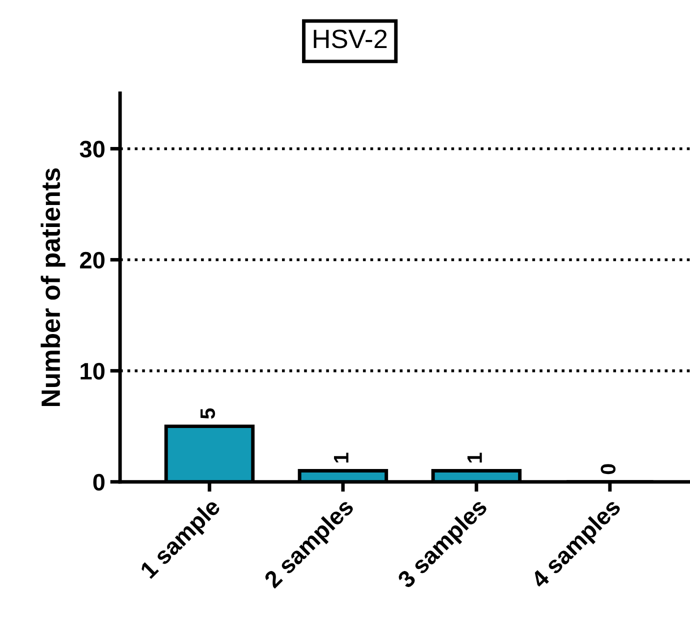 The width and height of the screenshot is (690, 634). What do you see at coordinates (92, 371) in the screenshot?
I see `y-tick-label: 10` at bounding box center [92, 371].